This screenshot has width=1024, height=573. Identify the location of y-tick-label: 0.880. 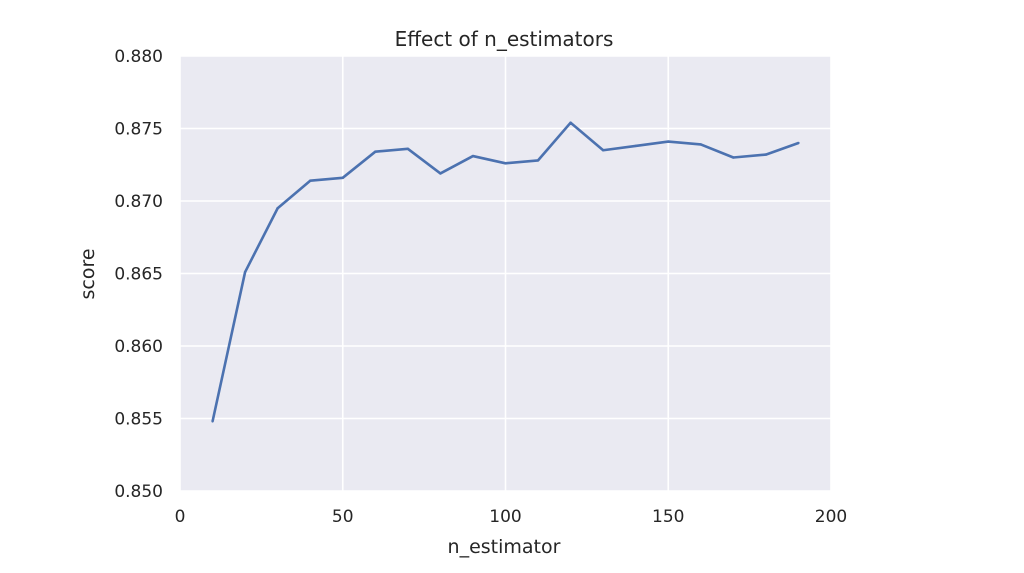
(138, 57).